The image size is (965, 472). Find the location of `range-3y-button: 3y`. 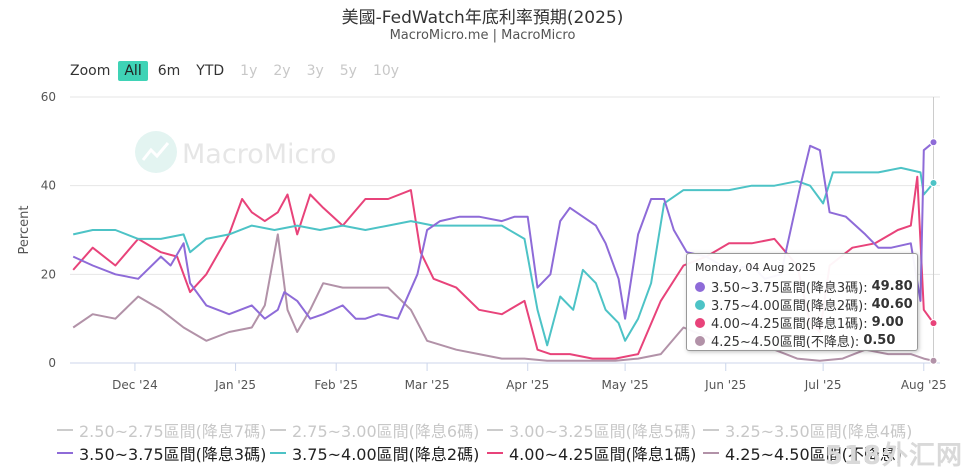

range-3y-button: 3y is located at coordinates (315, 71).